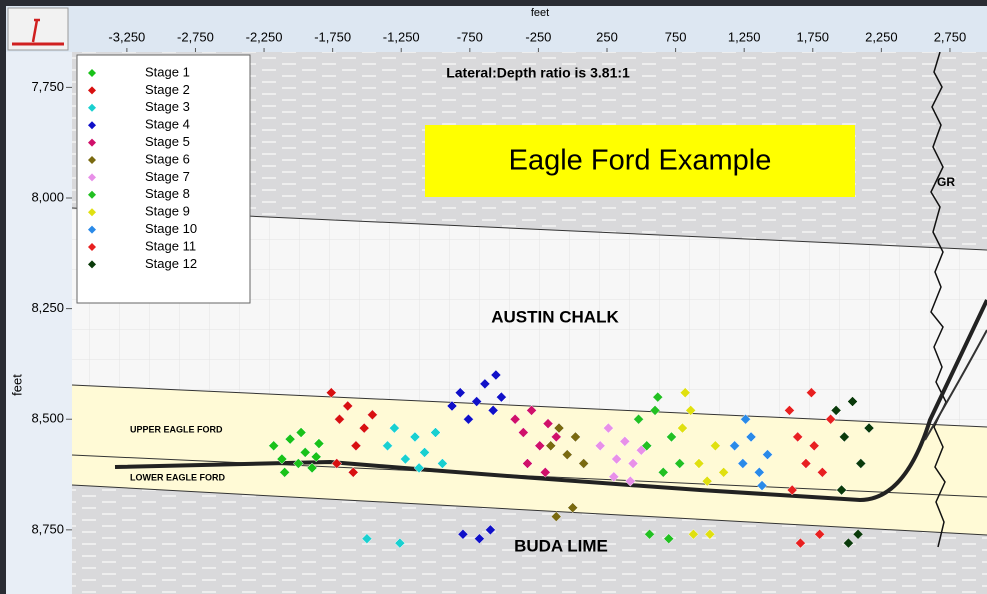 The height and width of the screenshot is (594, 987). What do you see at coordinates (47, 196) in the screenshot?
I see `y-tick-label: 8,000` at bounding box center [47, 196].